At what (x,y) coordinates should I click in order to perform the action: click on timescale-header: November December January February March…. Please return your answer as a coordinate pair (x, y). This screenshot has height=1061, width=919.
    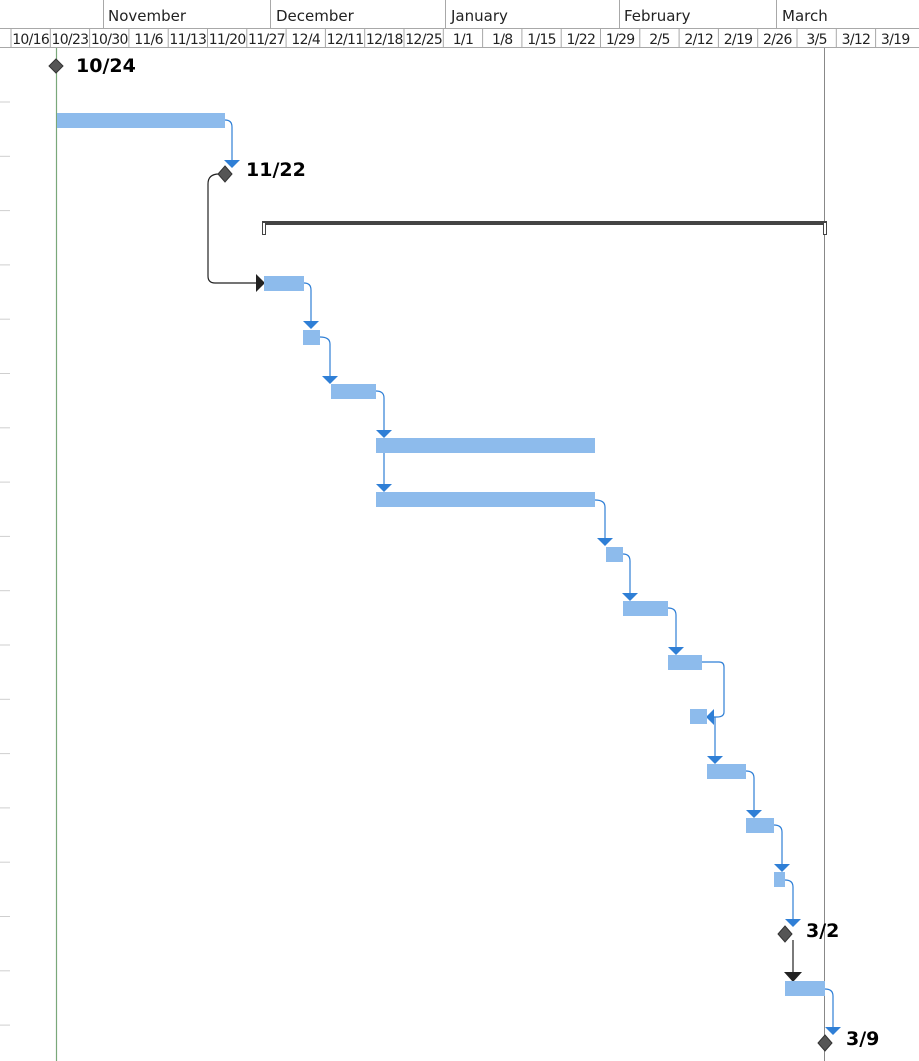
    Looking at the image, I should click on (459, 24).